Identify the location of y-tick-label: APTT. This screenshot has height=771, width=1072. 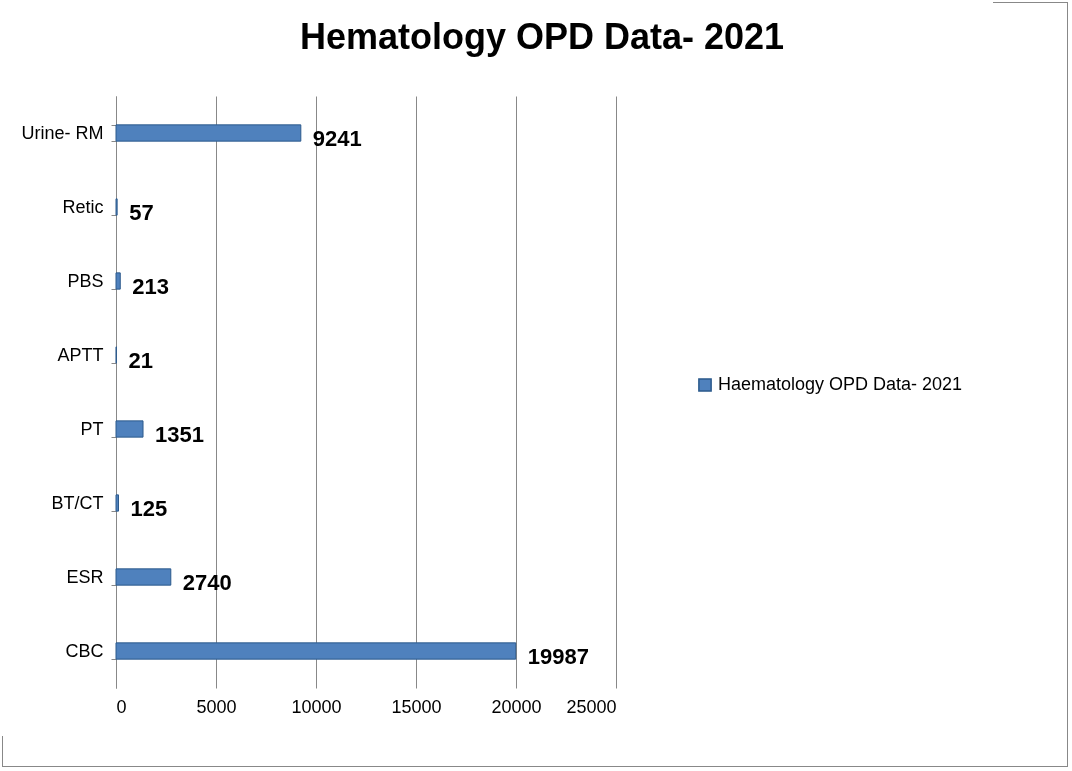
(80, 354).